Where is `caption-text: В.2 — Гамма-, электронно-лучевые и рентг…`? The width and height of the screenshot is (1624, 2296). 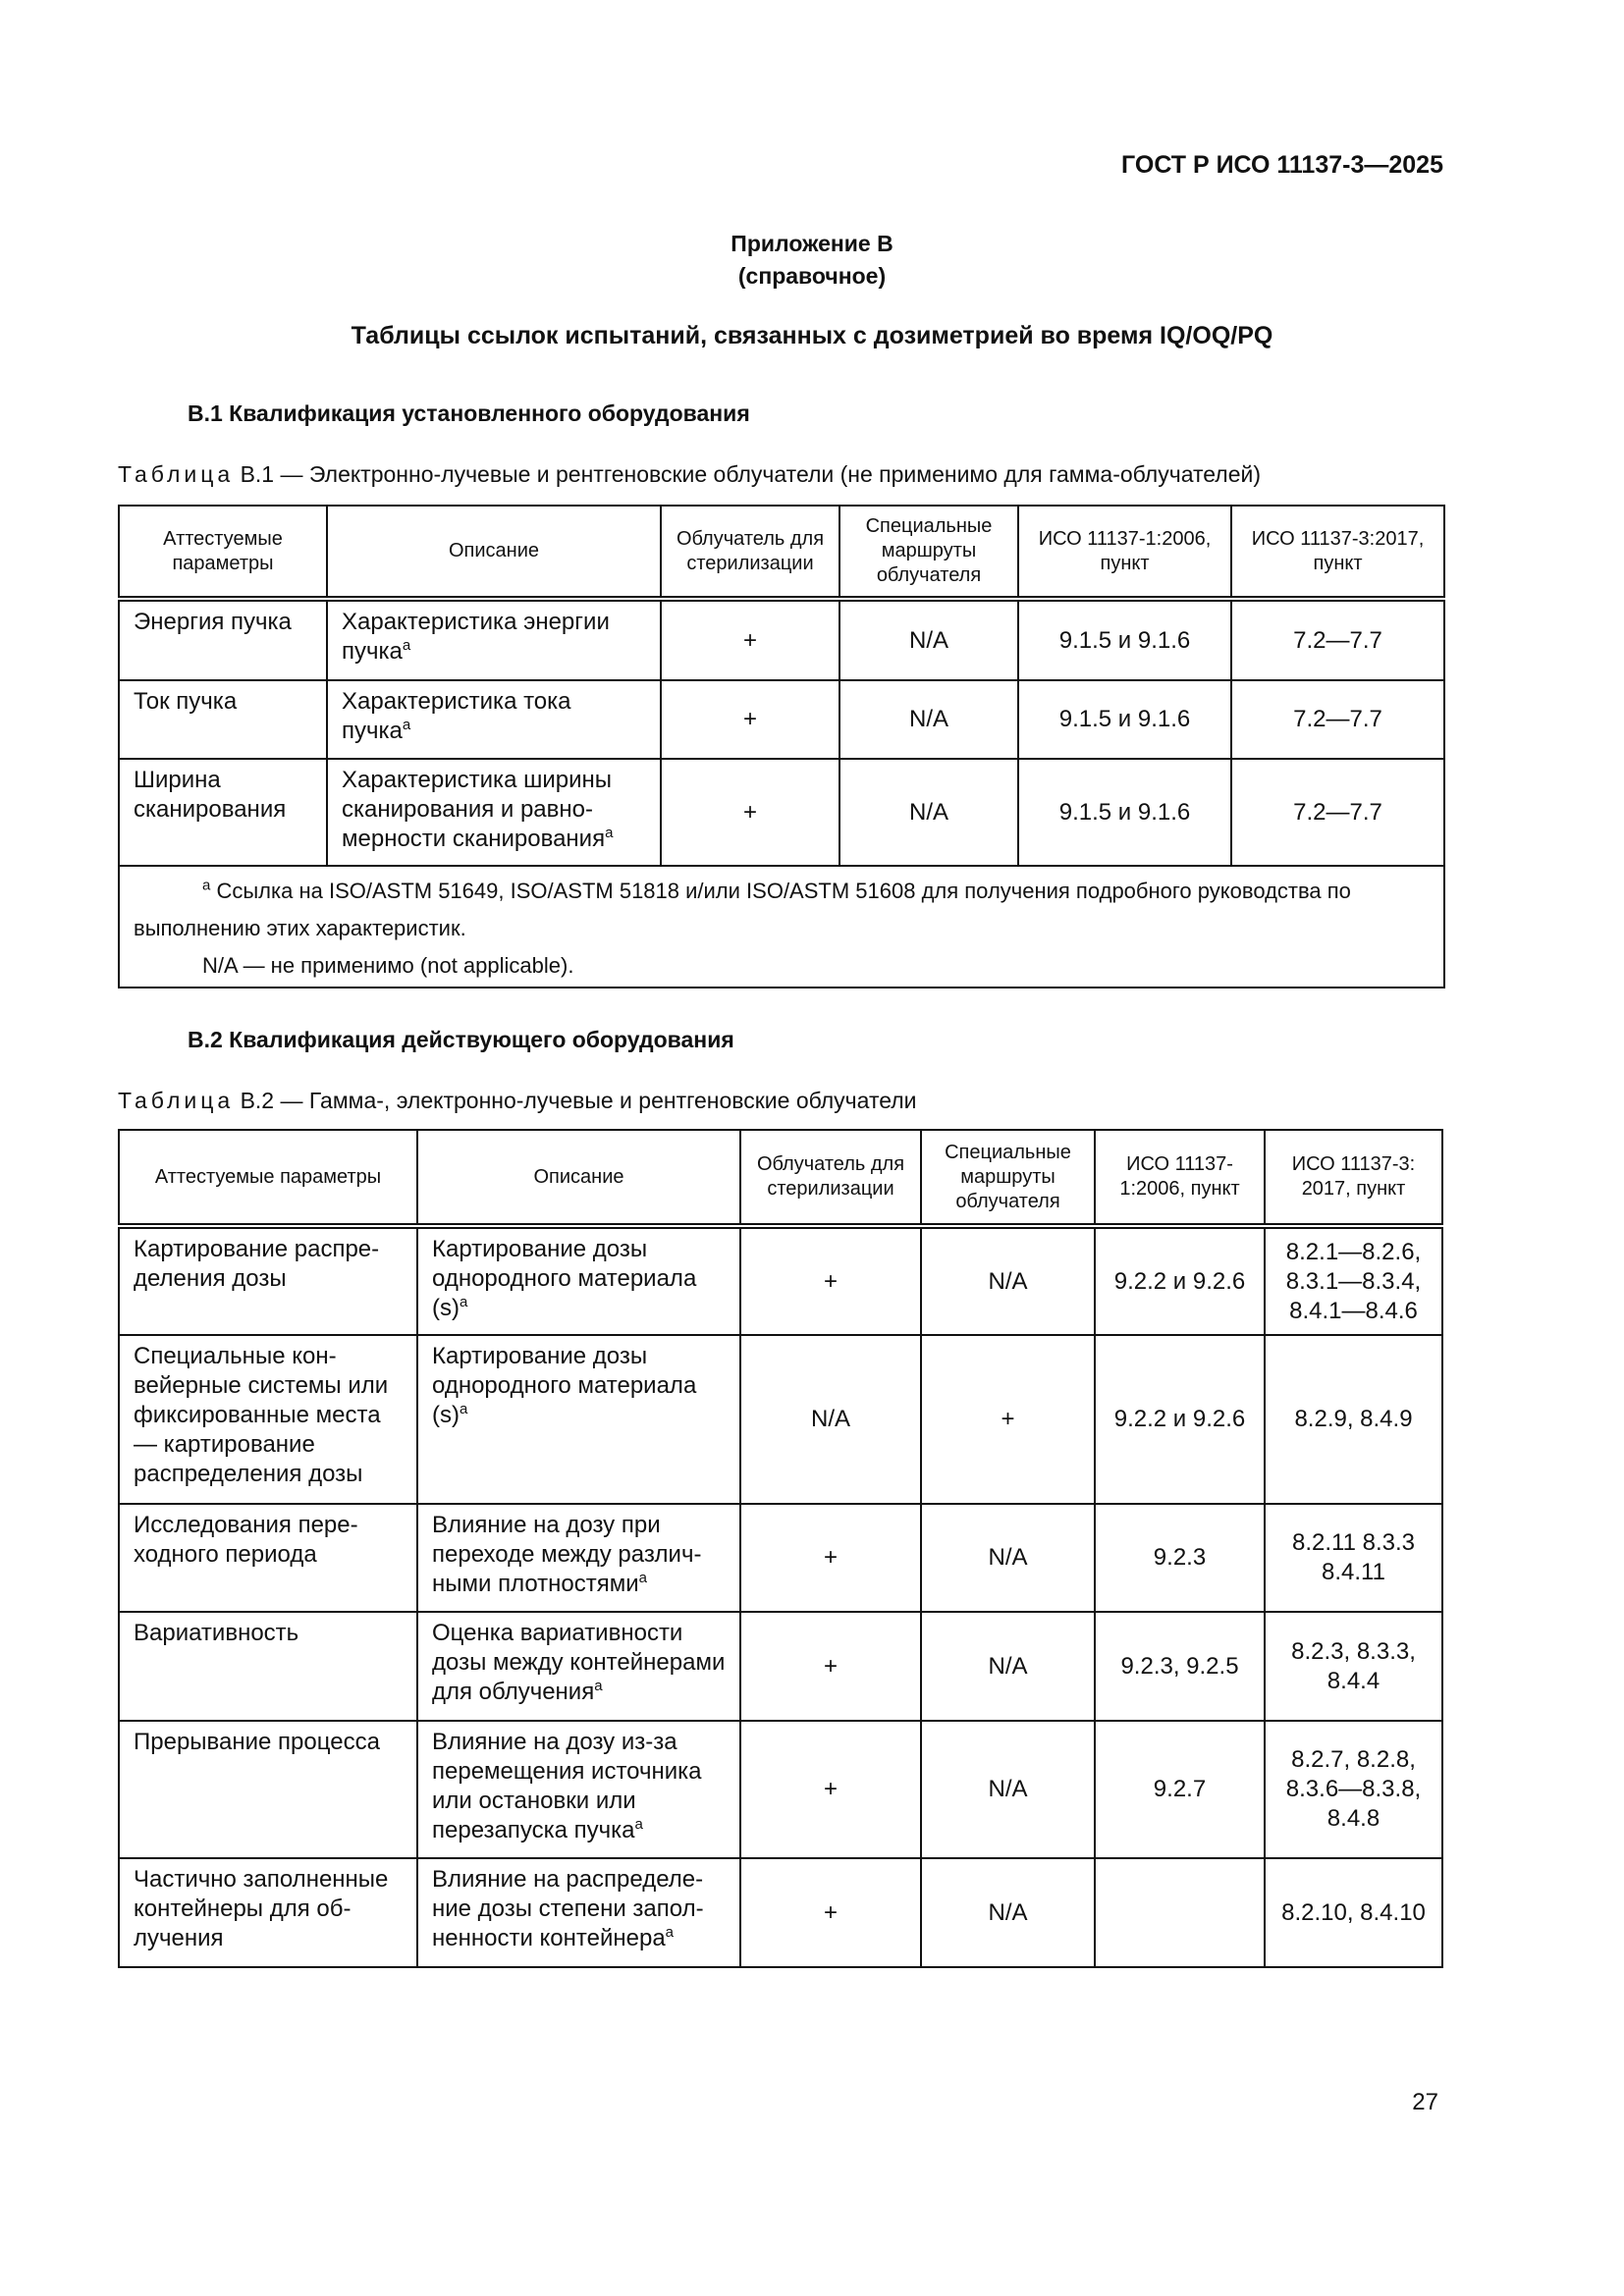
caption-text: В.2 — Гамма-, электронно-лучевые и рентг… is located at coordinates (575, 1100).